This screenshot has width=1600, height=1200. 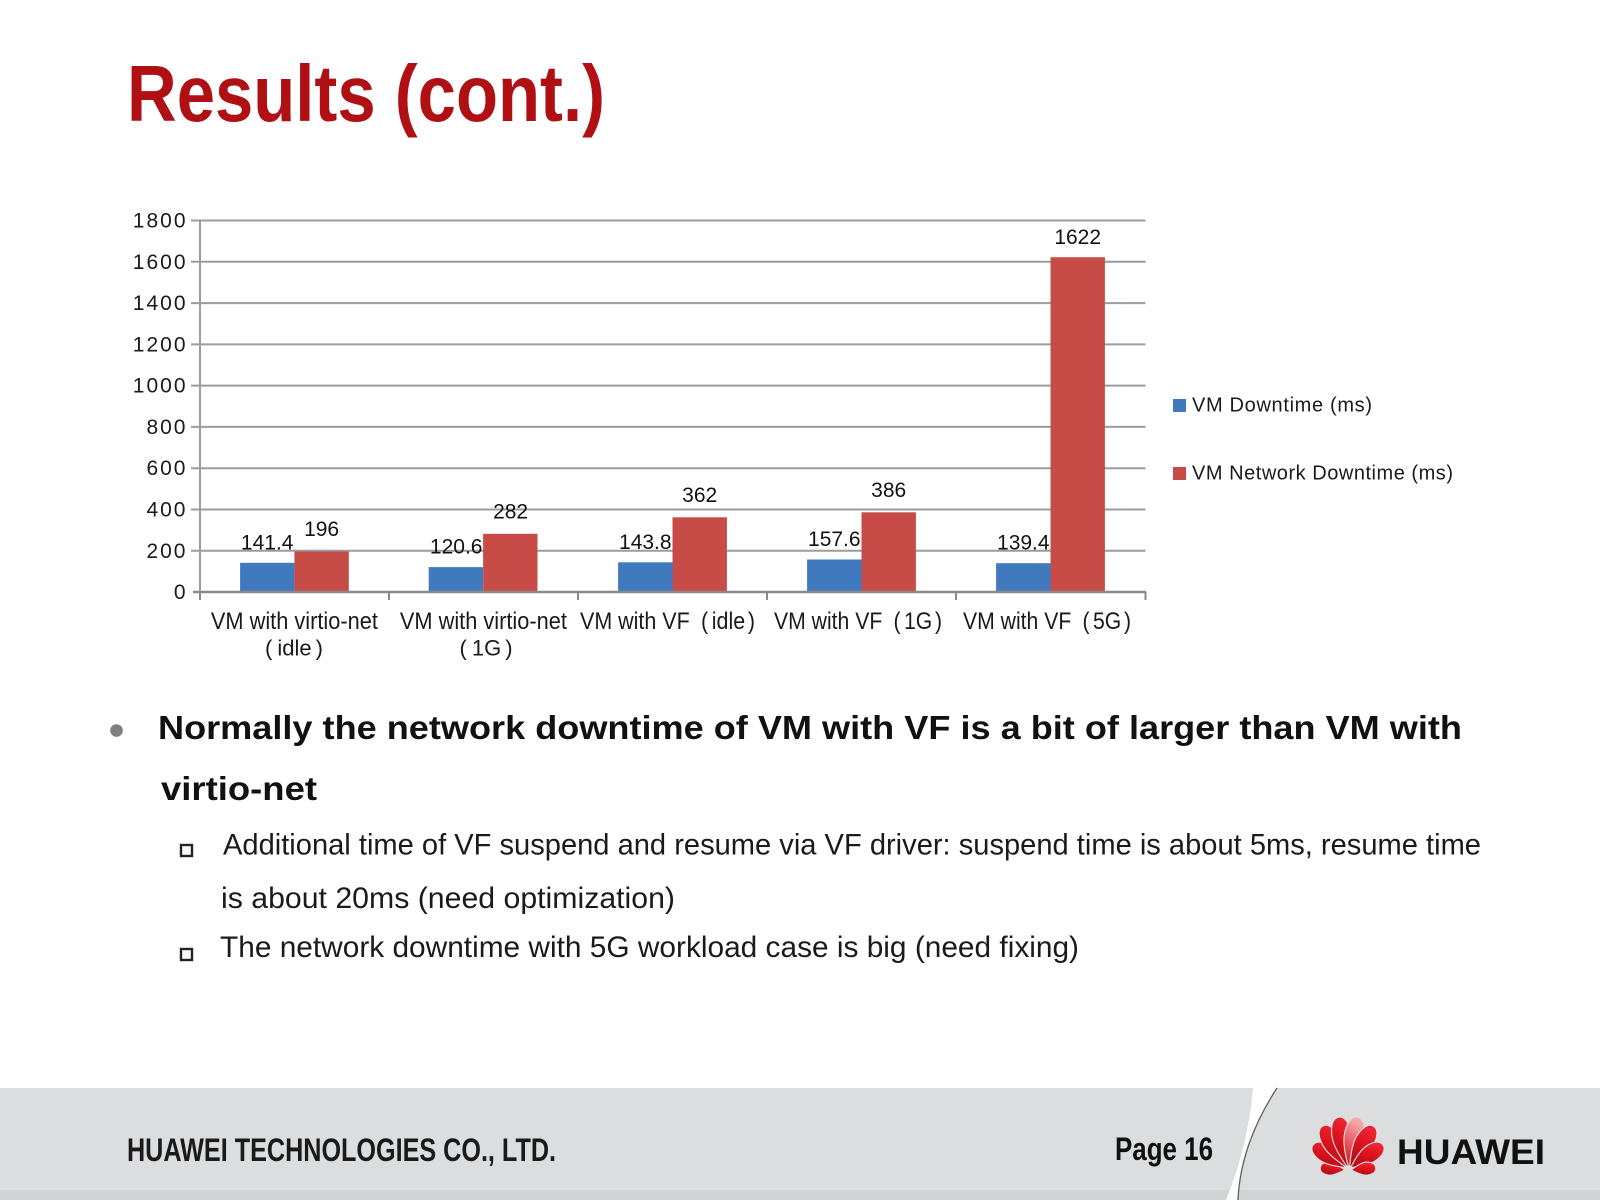 I want to click on svg-text: 282, so click(x=510, y=511).